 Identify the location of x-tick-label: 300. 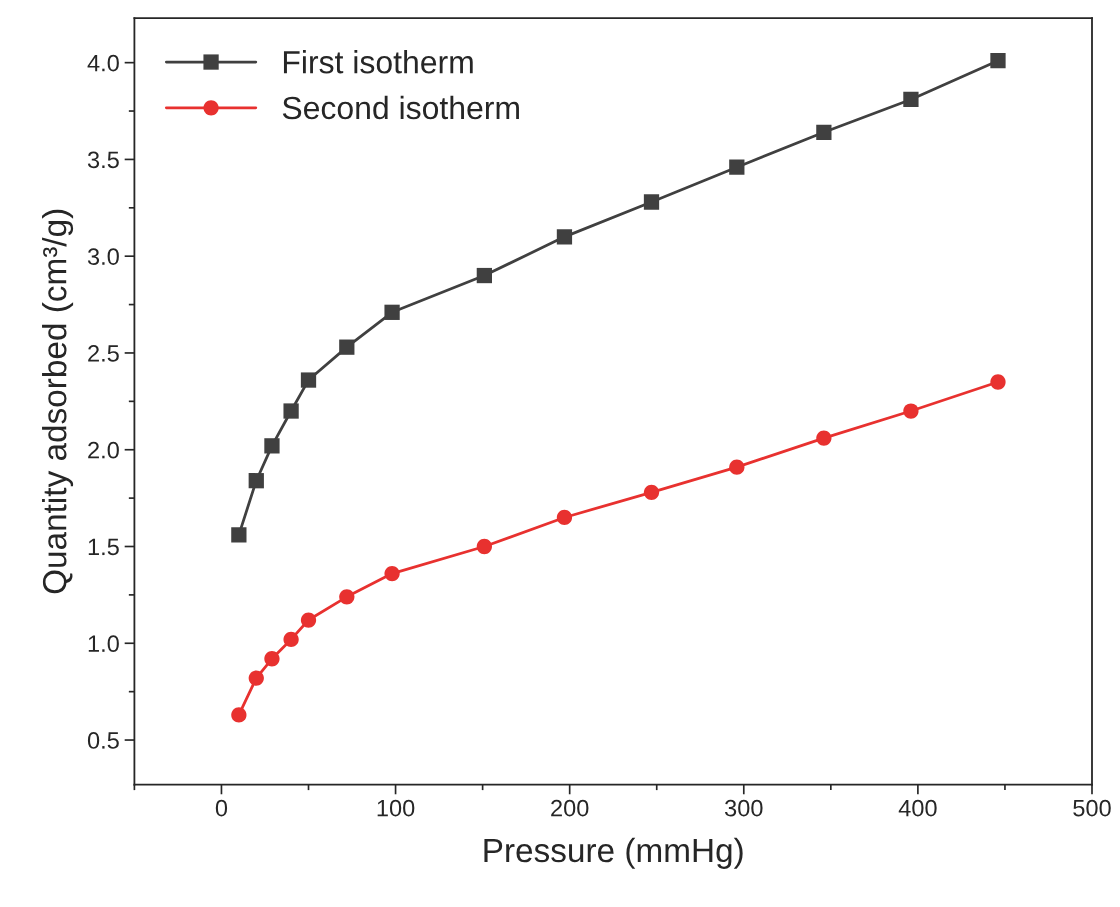
(743, 808).